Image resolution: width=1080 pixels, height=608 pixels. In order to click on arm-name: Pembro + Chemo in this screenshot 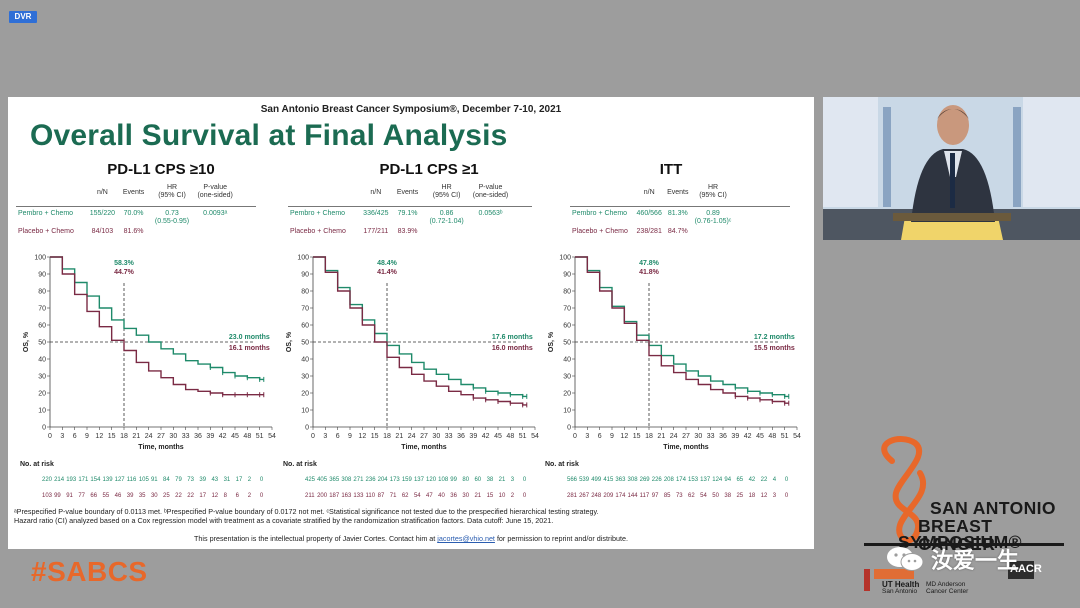, I will do `click(600, 213)`.